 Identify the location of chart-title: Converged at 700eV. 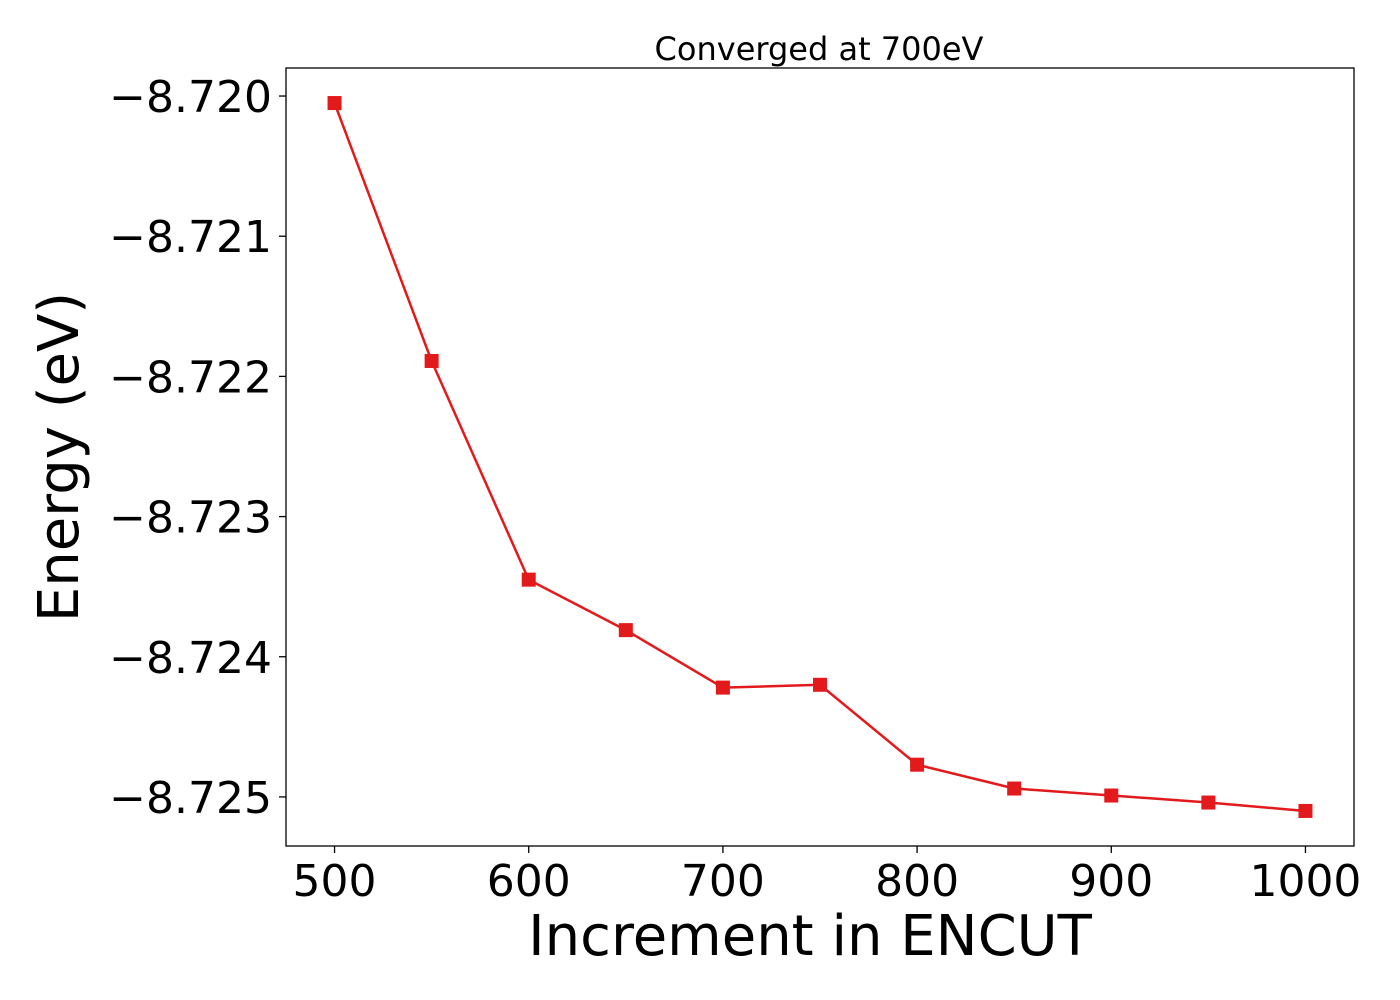
(819, 49).